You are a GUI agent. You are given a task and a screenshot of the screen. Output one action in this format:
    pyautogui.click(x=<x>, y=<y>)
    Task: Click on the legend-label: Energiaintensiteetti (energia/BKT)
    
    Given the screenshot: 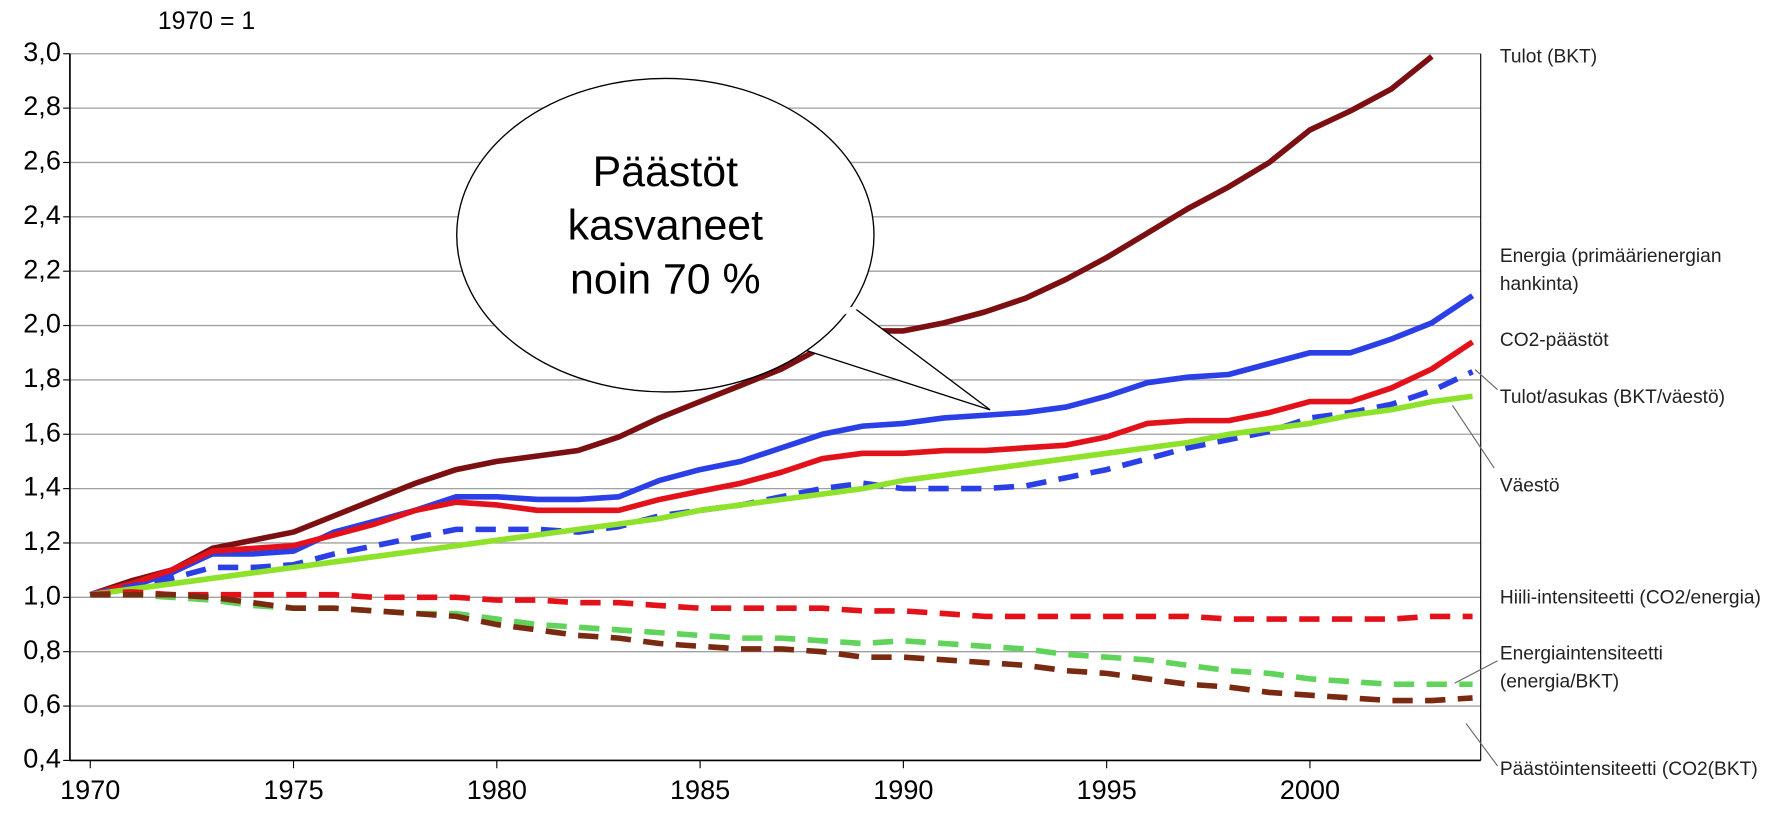 What is the action you would take?
    pyautogui.click(x=1581, y=667)
    